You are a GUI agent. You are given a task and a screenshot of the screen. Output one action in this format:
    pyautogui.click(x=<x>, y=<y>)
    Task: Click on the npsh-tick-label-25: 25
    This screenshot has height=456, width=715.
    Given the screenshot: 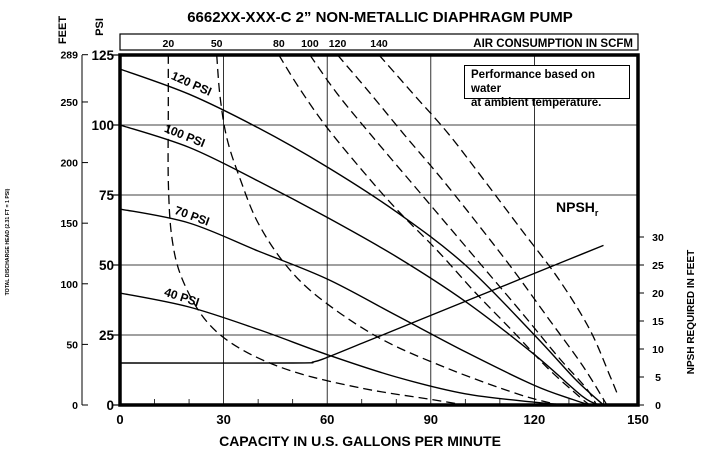 What is the action you would take?
    pyautogui.click(x=658, y=266)
    